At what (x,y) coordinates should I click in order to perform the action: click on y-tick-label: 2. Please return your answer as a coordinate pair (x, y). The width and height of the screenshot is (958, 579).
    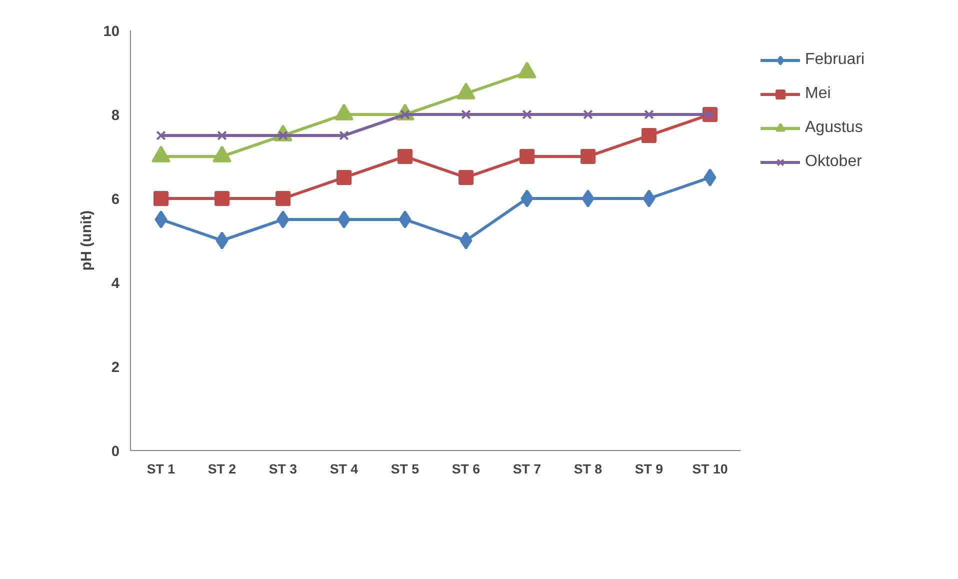
    Looking at the image, I should click on (115, 368).